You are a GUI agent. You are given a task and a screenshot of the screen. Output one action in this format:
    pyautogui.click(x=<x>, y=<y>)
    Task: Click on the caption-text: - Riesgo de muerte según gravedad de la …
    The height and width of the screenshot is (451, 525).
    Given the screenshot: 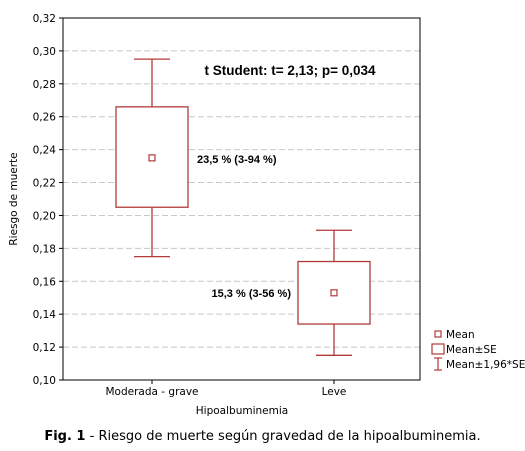 What is the action you would take?
    pyautogui.click(x=283, y=436)
    